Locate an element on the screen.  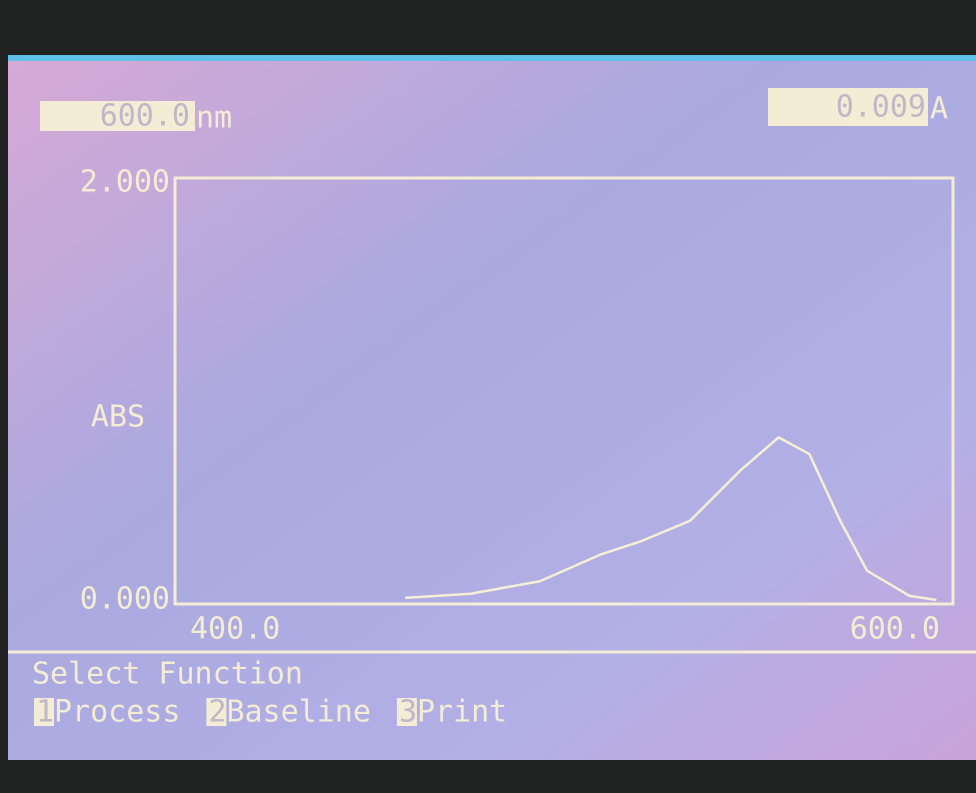
x-tick-label: 600.0 is located at coordinates (895, 629).